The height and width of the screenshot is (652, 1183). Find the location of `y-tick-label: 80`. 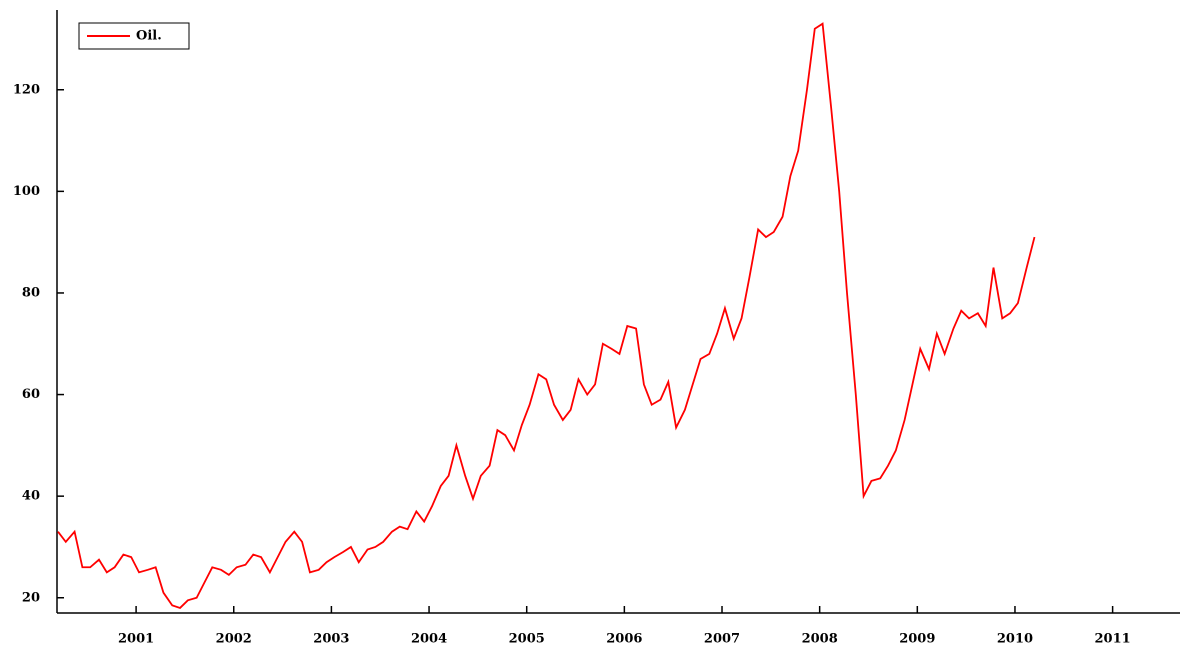

y-tick-label: 80 is located at coordinates (31, 292).